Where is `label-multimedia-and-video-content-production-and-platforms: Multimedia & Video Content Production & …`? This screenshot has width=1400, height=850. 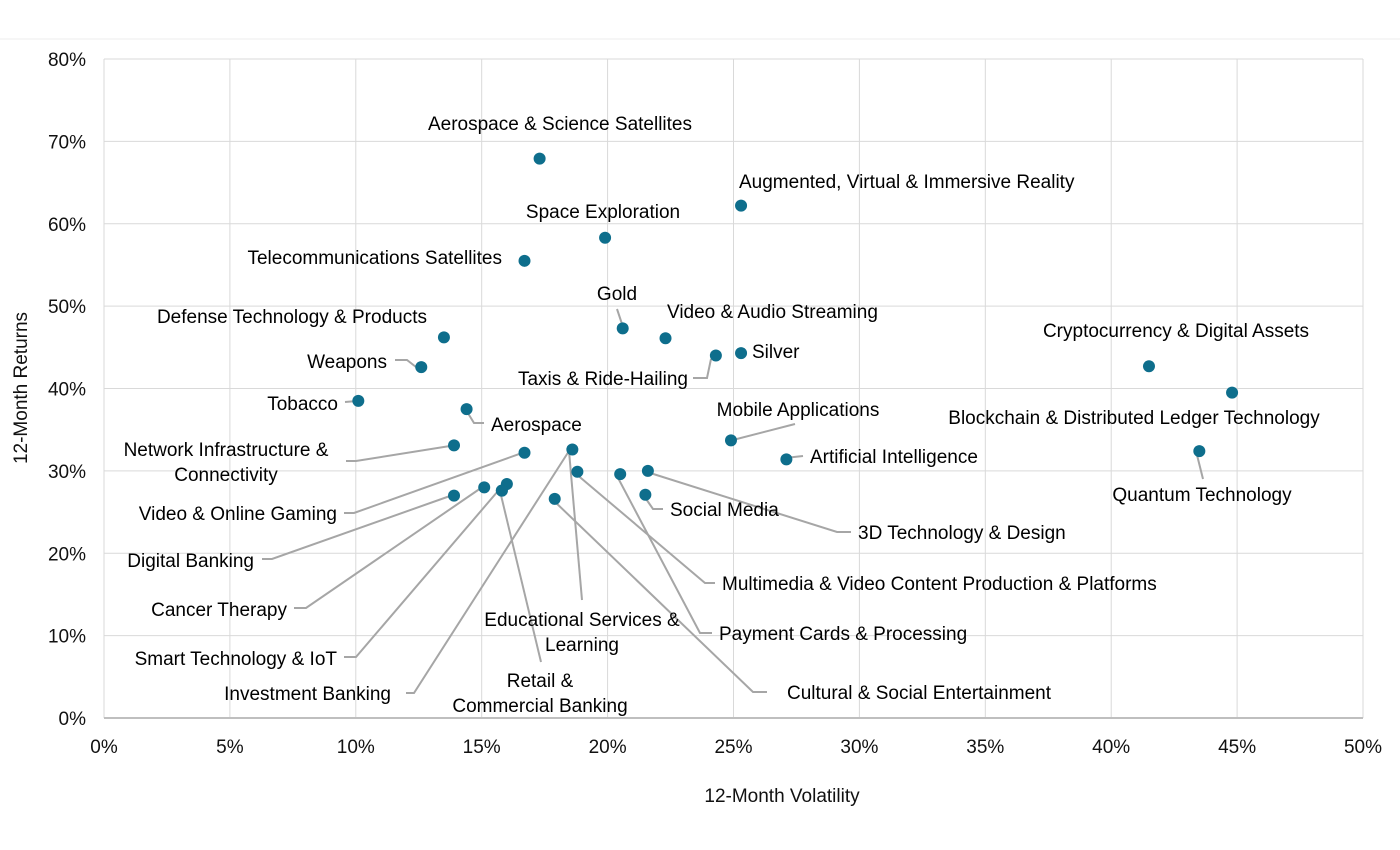 label-multimedia-and-video-content-production-and-platforms: Multimedia & Video Content Production & … is located at coordinates (939, 584).